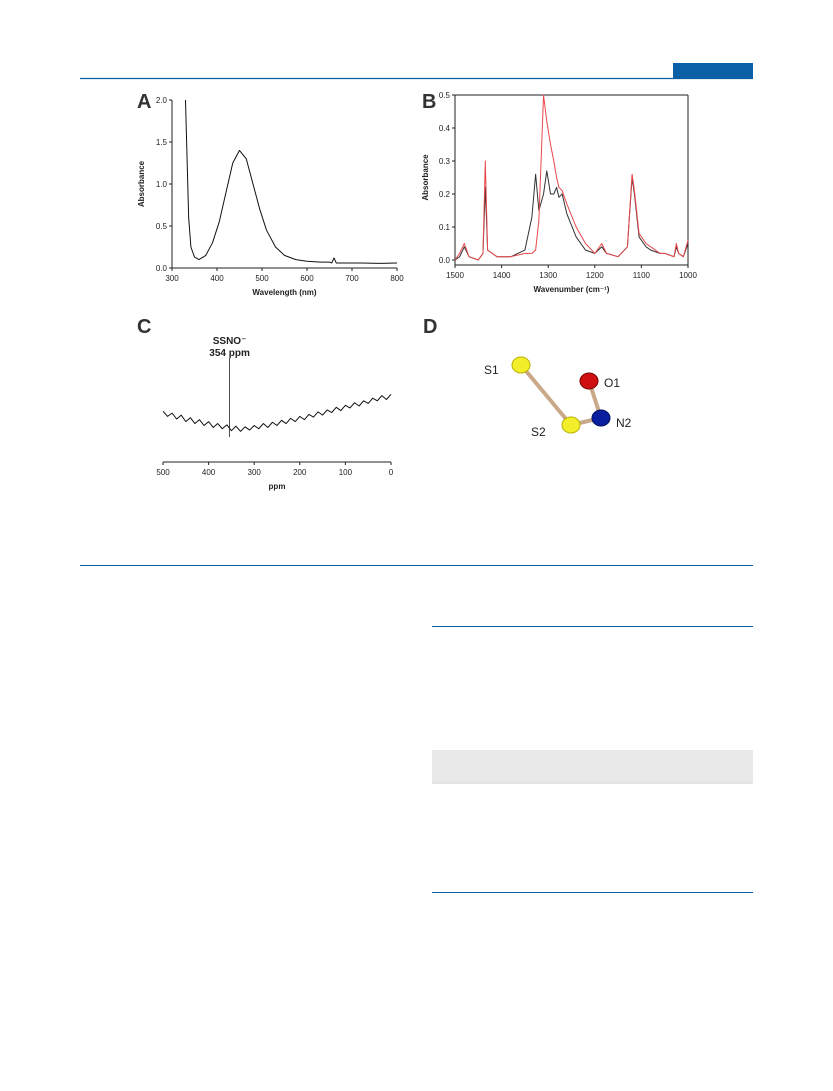 The image size is (833, 1091). Describe the element at coordinates (230, 341) in the screenshot. I see `annotation-text: SSNO⁻` at that location.